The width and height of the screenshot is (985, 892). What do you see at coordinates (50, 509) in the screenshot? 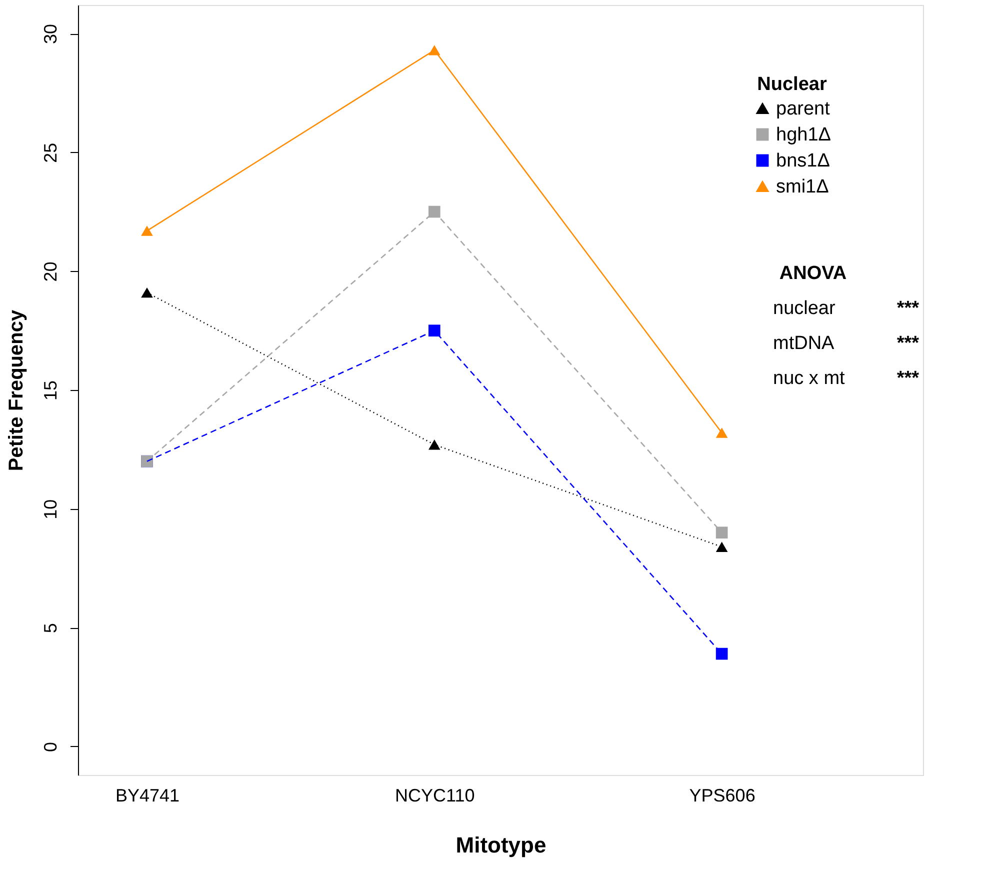
I see `y-tick-label: 10` at bounding box center [50, 509].